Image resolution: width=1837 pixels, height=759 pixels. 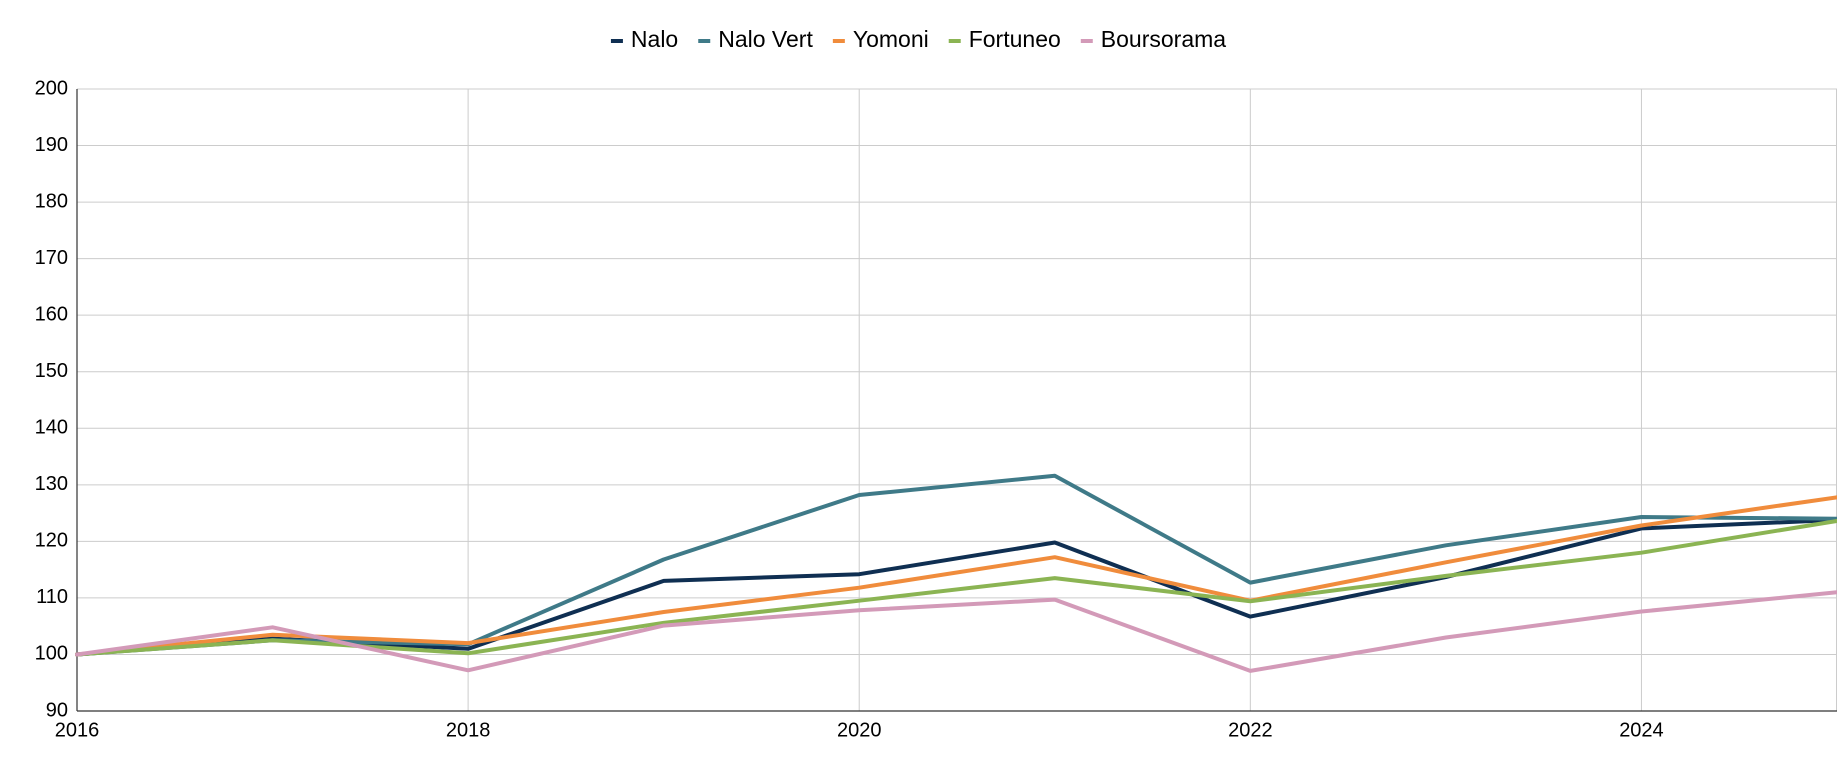 What do you see at coordinates (654, 39) in the screenshot?
I see `legend-label: Nalo` at bounding box center [654, 39].